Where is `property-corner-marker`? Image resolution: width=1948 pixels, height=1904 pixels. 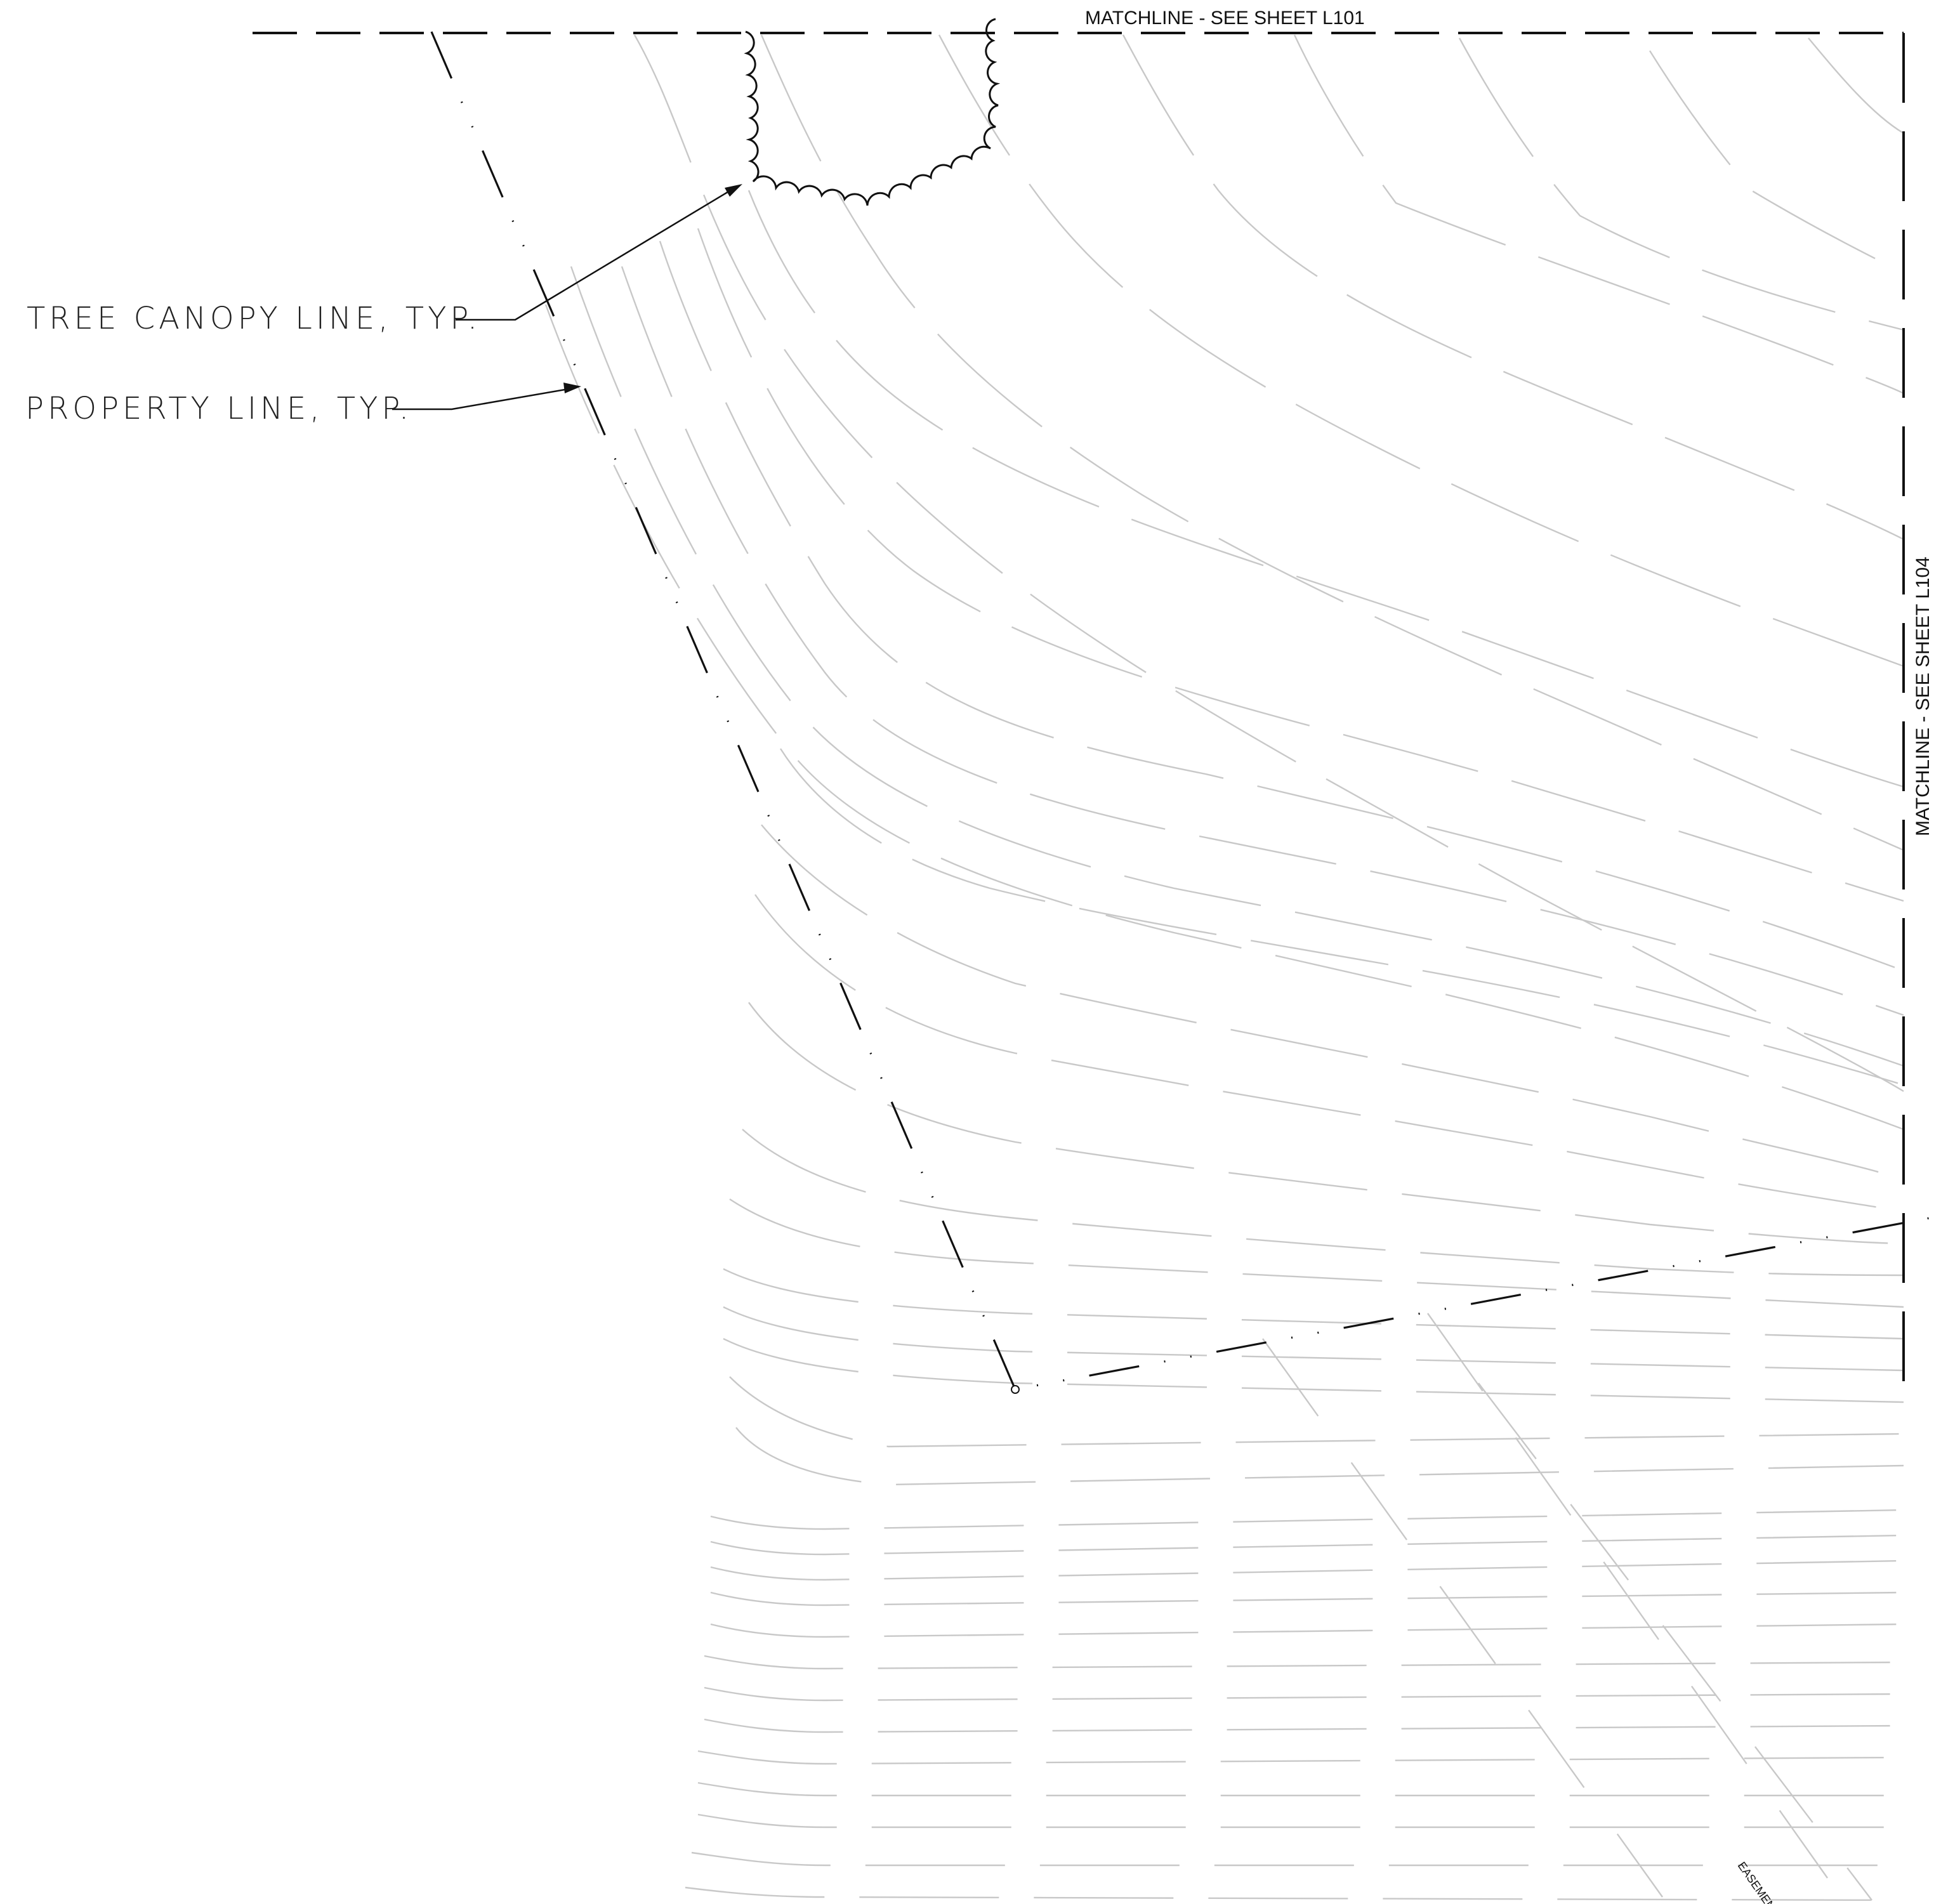 property-corner-marker is located at coordinates (1015, 1389).